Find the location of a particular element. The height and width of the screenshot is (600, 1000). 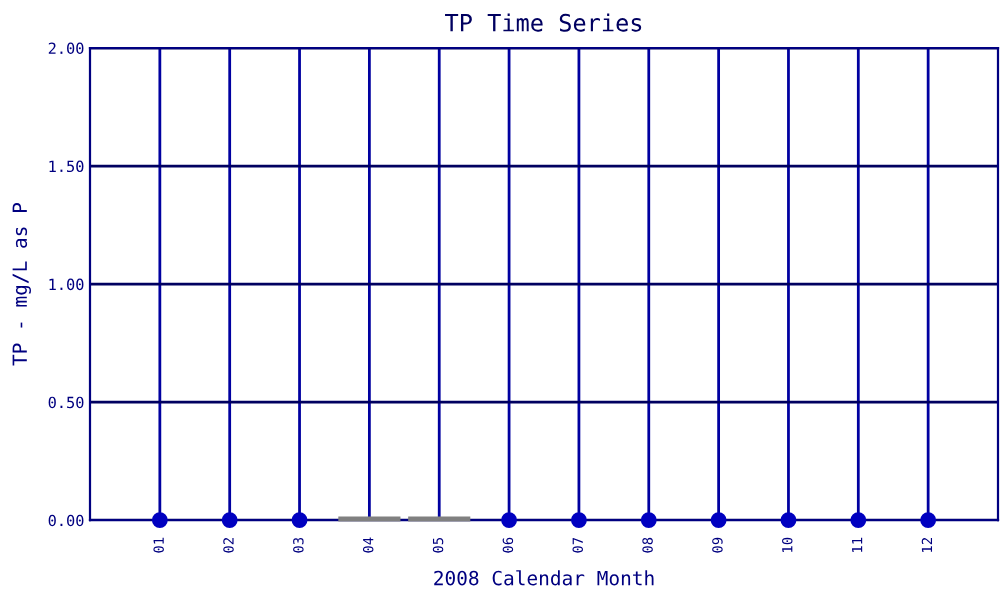

y-axis-title: TP - mg/L as P is located at coordinates (21, 284).